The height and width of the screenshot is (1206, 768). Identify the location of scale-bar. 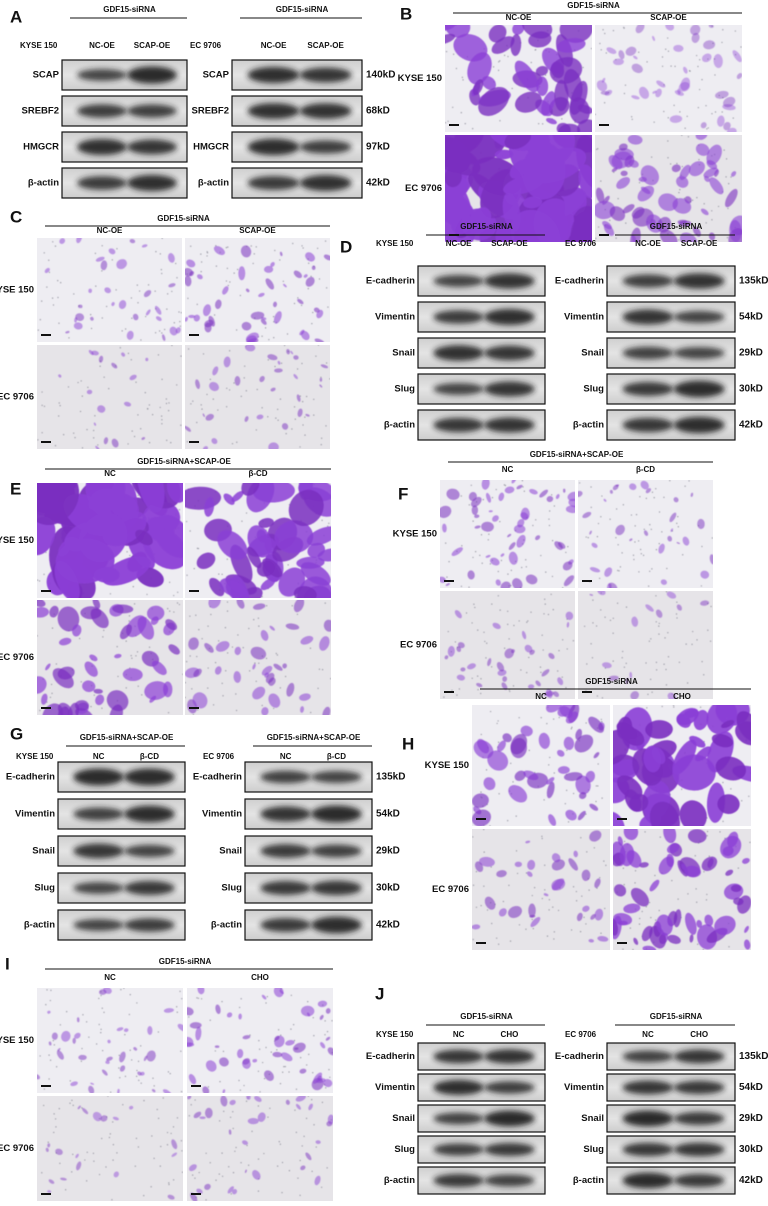
(604, 125).